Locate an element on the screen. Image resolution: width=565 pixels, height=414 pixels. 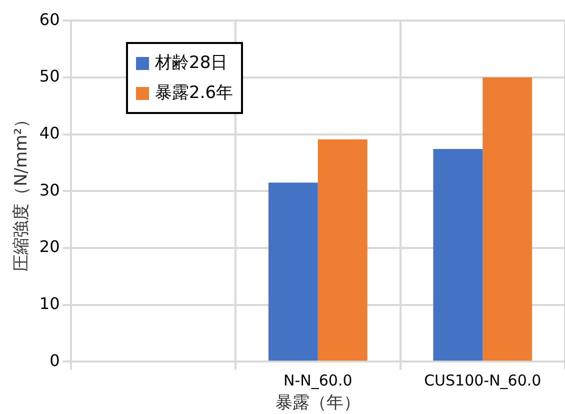
y-tick-label: 20 is located at coordinates (49, 246).